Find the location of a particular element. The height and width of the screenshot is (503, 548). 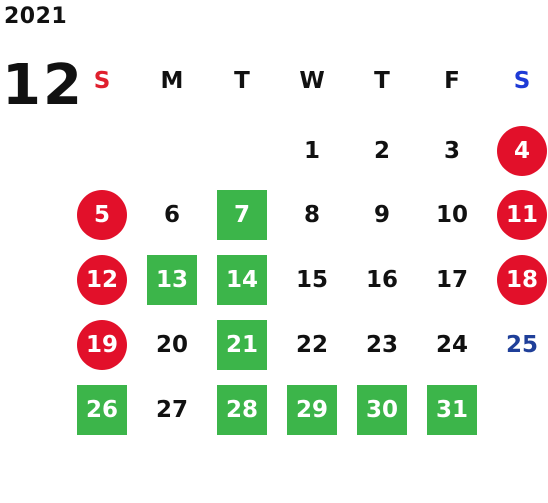

calendar-day-6: 6 is located at coordinates (171, 215).